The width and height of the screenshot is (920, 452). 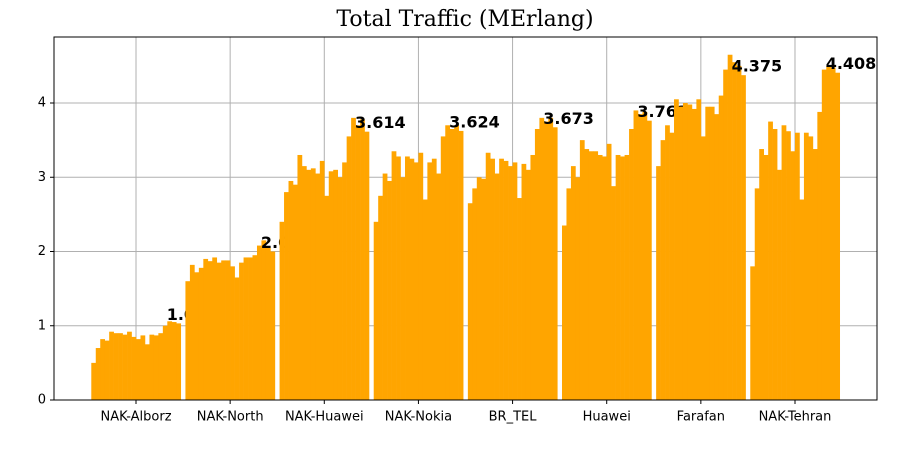 What do you see at coordinates (513, 417) in the screenshot?
I see `x-tick-label: BR_TEL` at bounding box center [513, 417].